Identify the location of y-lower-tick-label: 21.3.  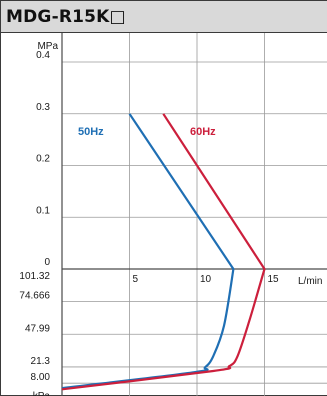
(41, 361).